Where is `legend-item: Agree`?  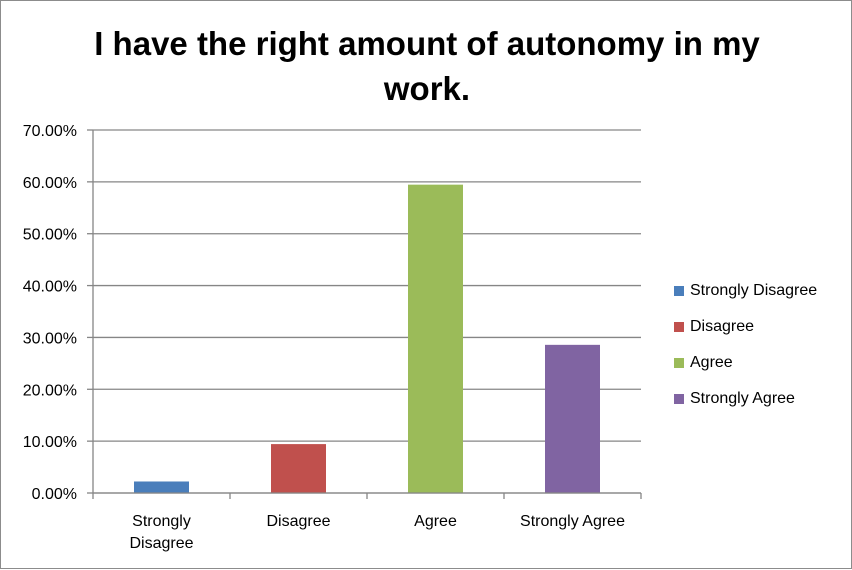 legend-item: Agree is located at coordinates (745, 363).